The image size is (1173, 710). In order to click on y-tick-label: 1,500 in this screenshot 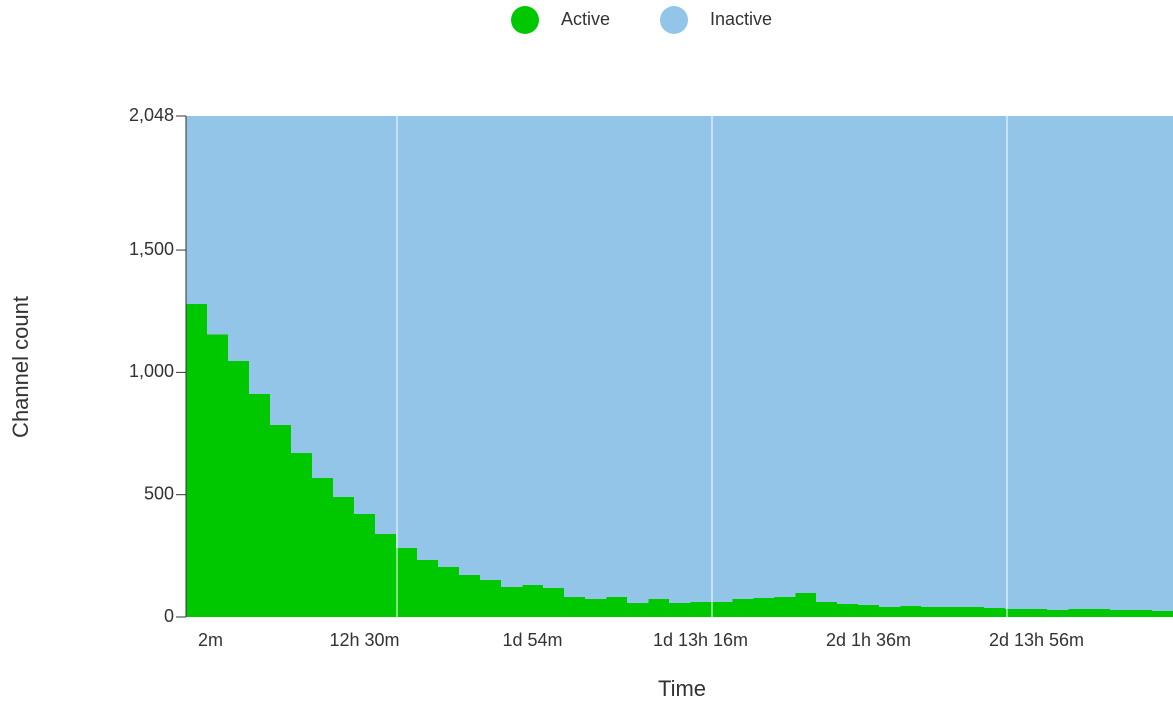, I will do `click(151, 249)`.